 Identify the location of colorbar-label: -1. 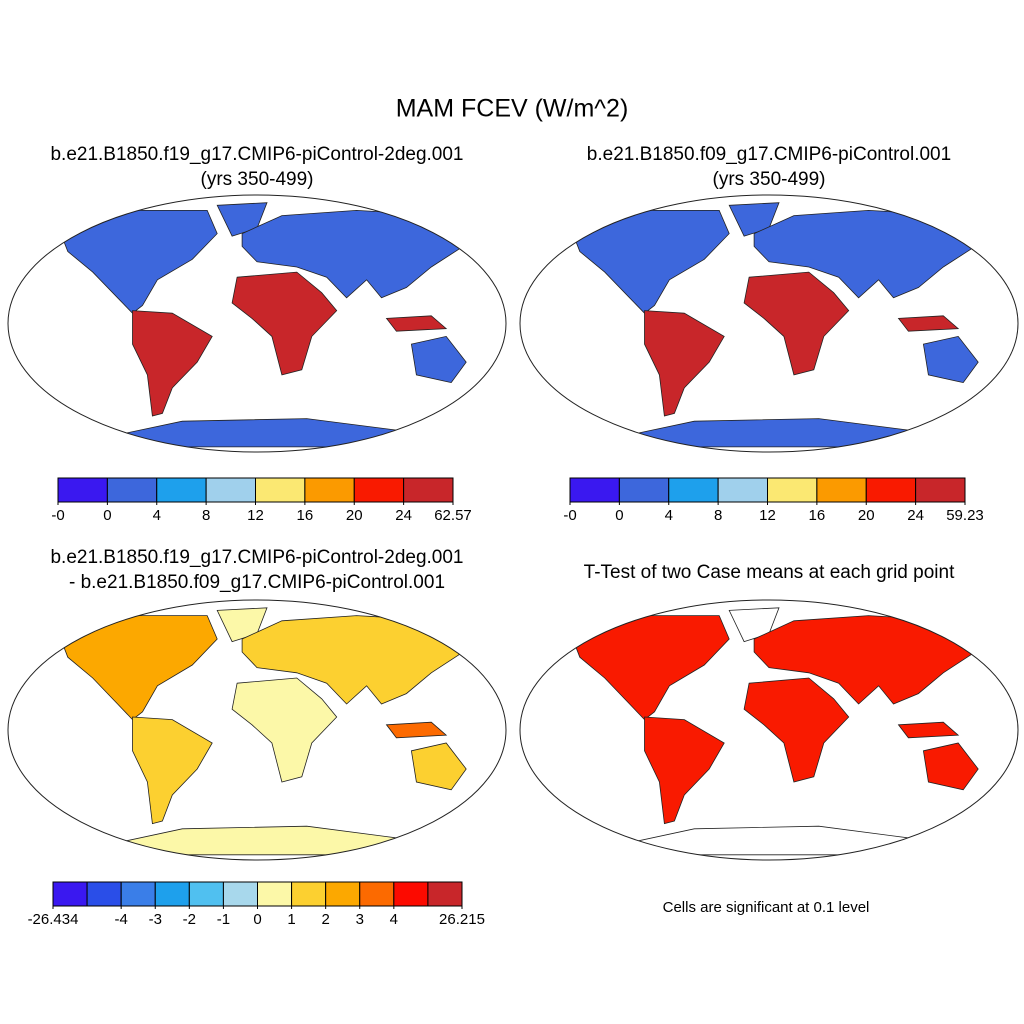
(223, 919).